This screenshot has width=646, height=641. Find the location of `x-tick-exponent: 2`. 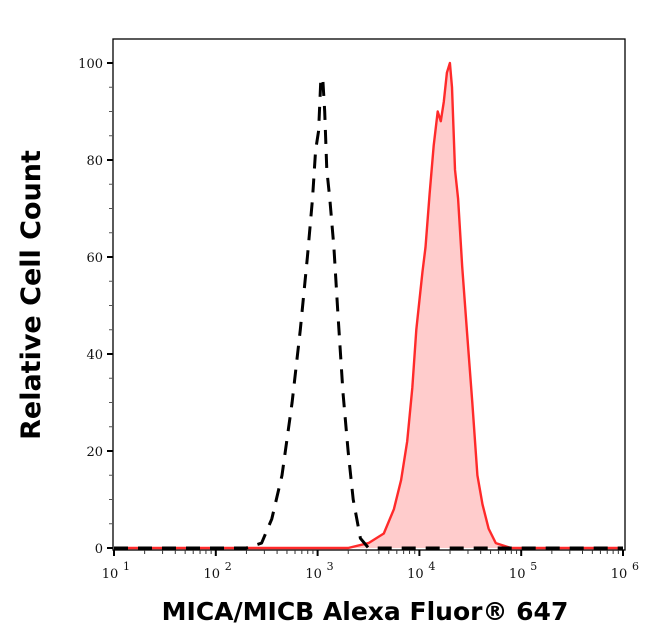

x-tick-exponent: 2 is located at coordinates (228, 566).